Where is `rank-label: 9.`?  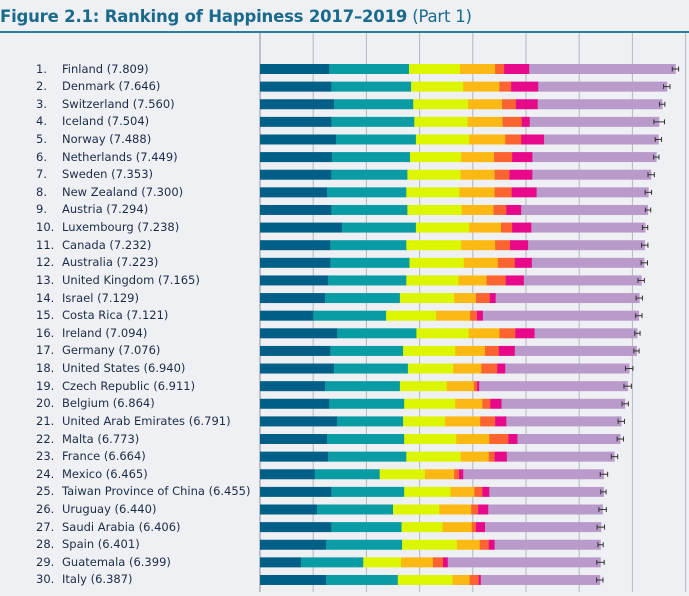
rank-label: 9. is located at coordinates (41, 209).